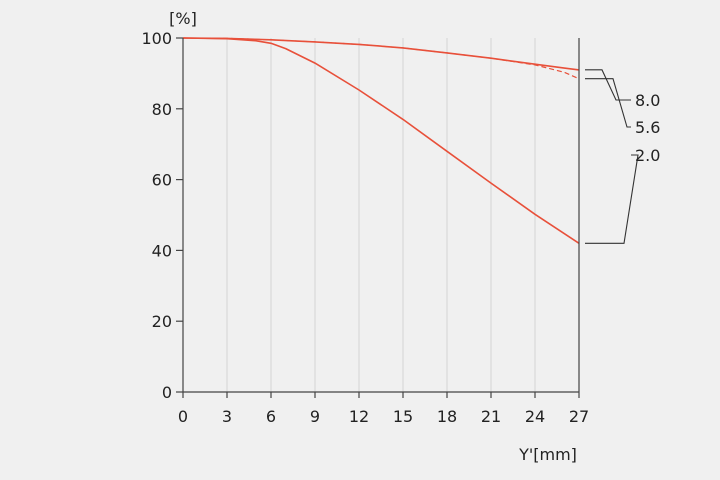 This screenshot has width=720, height=480. I want to click on x-axis-label: Y'[mm], so click(547, 454).